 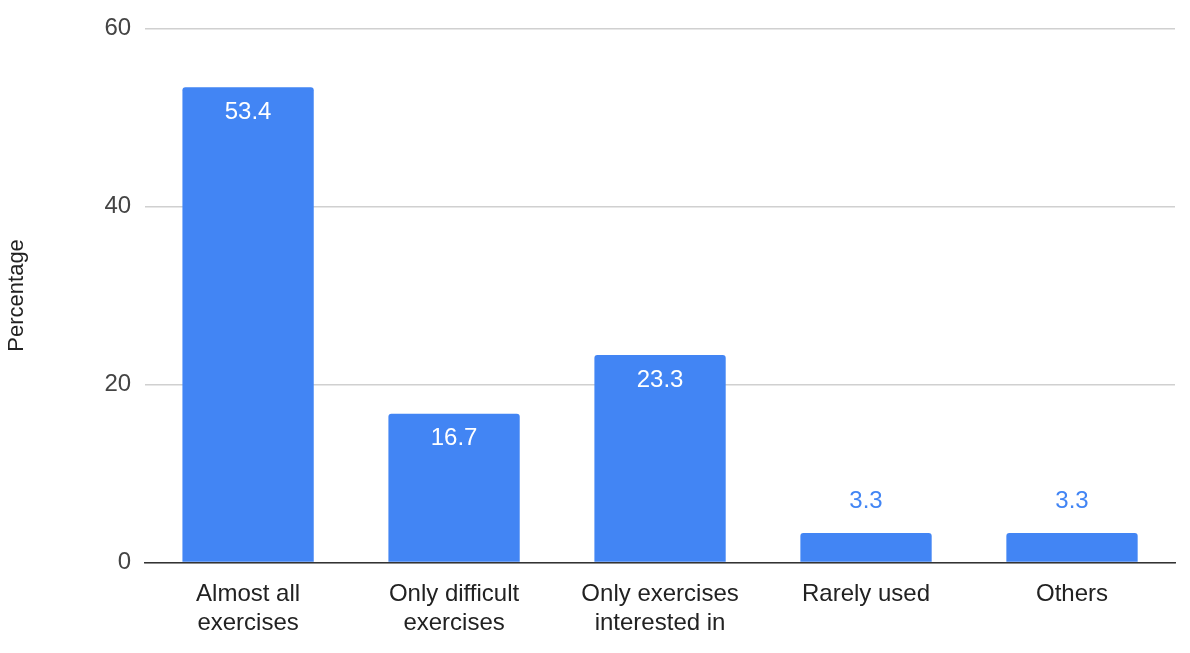 I want to click on x-tick-label: Only difficult exercises, so click(x=454, y=607).